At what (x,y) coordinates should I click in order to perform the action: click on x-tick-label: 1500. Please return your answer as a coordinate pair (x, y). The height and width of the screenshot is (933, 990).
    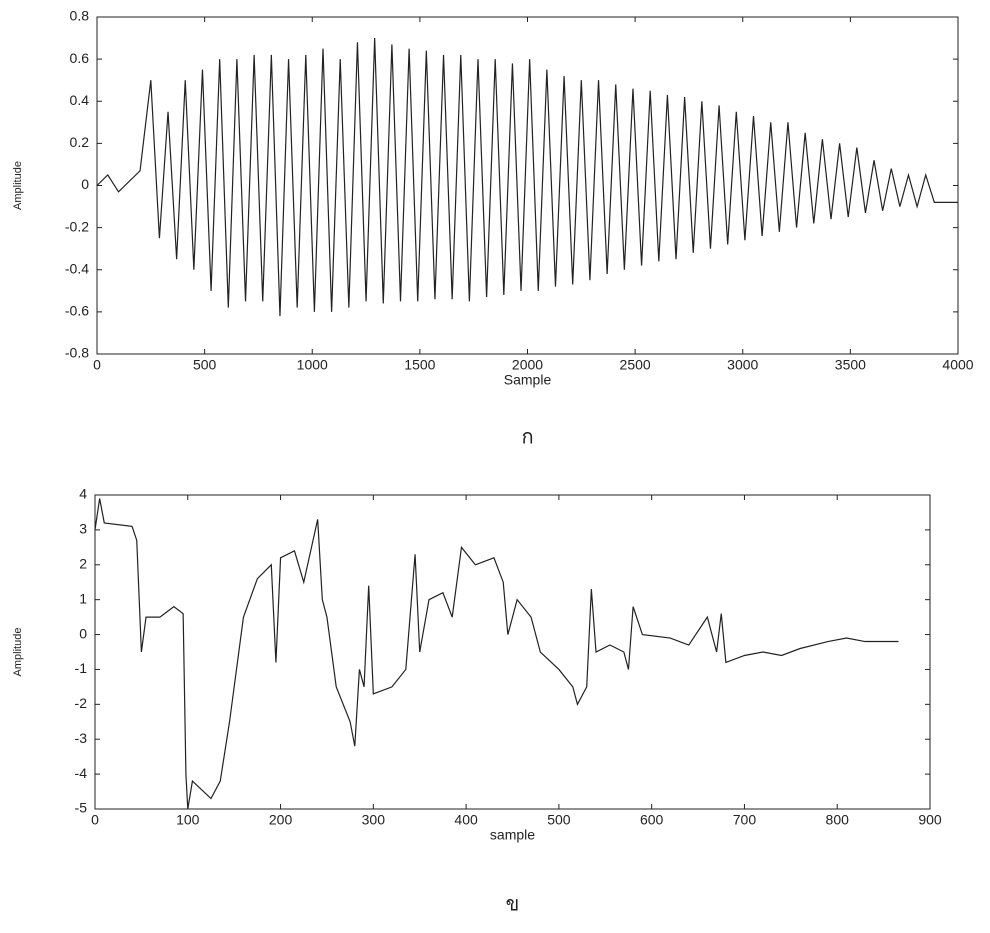
    Looking at the image, I should click on (419, 365).